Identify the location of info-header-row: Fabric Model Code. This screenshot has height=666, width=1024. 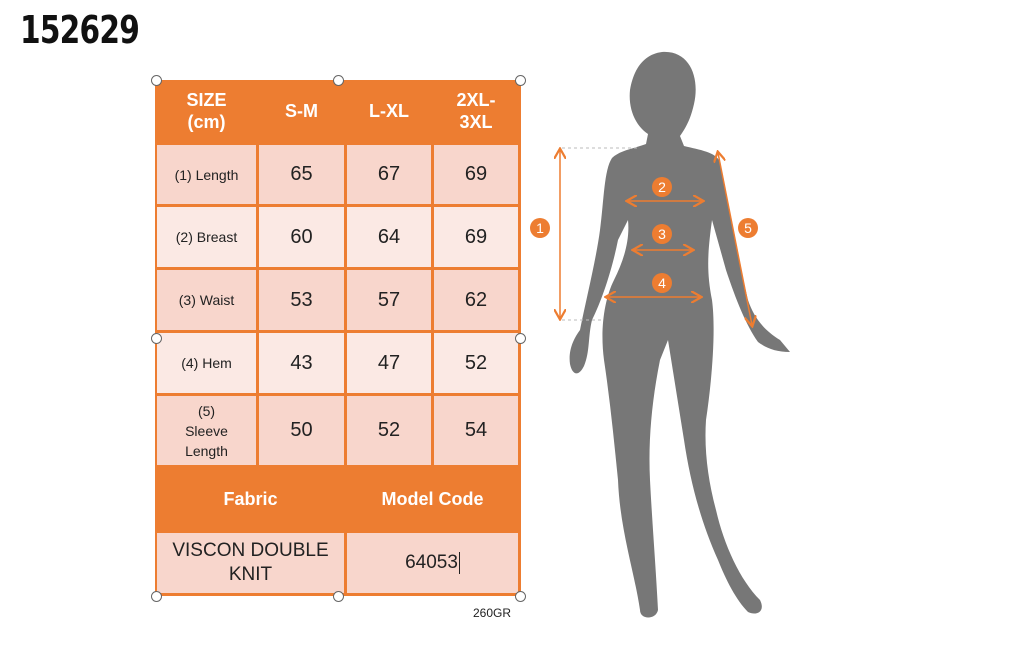
(338, 500).